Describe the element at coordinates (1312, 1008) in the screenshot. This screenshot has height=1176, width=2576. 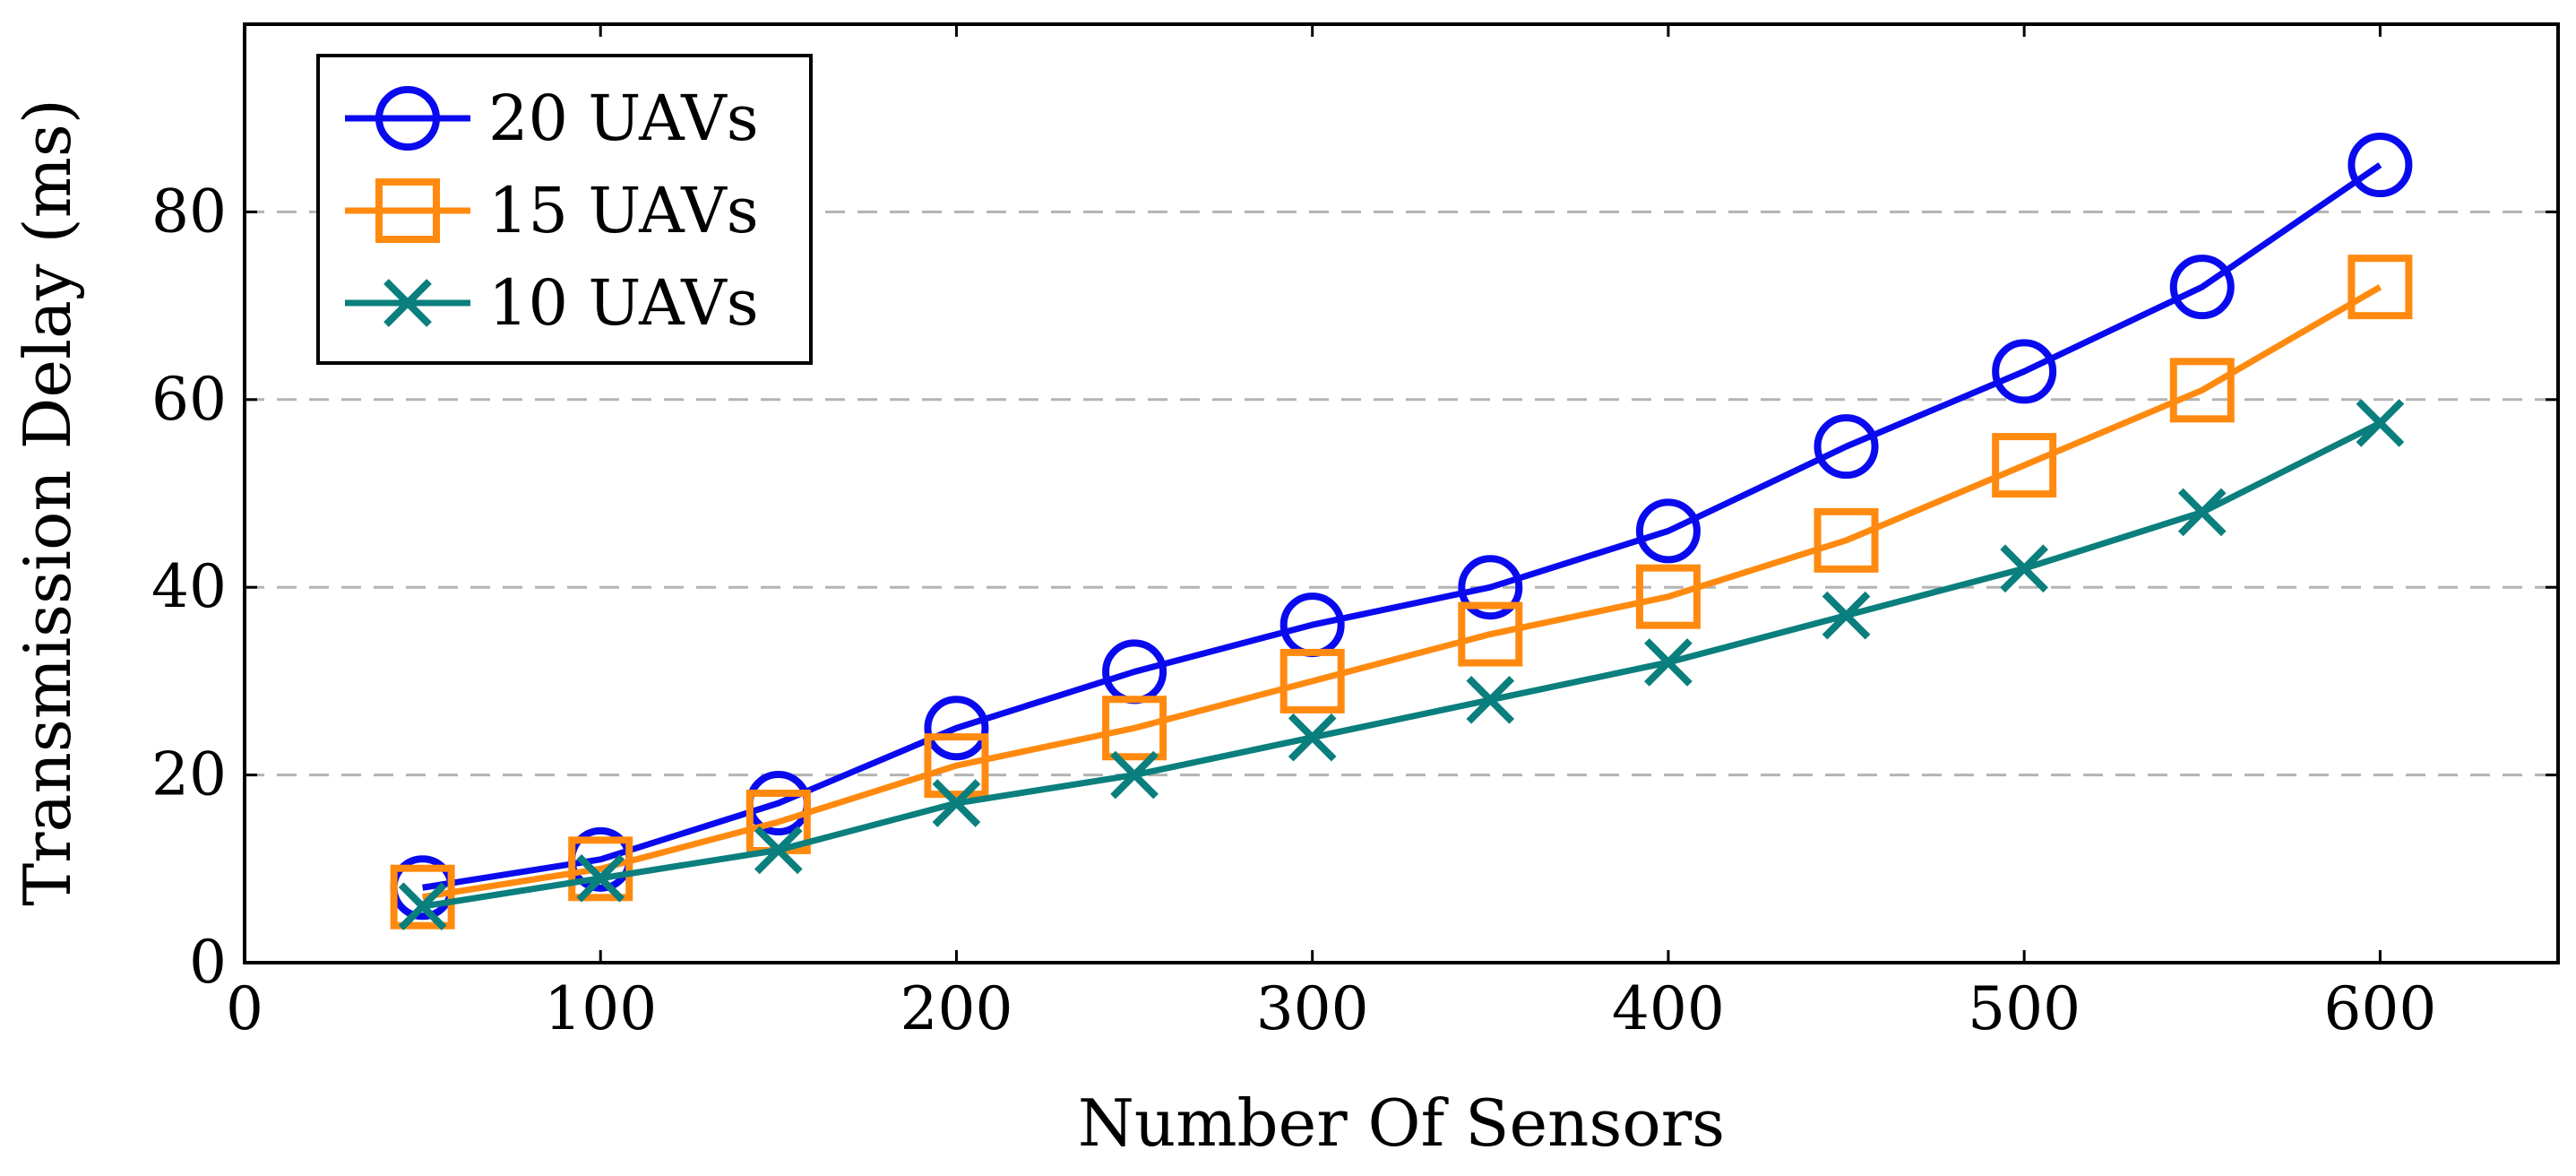
I see `x-tick-label-300: 300` at that location.